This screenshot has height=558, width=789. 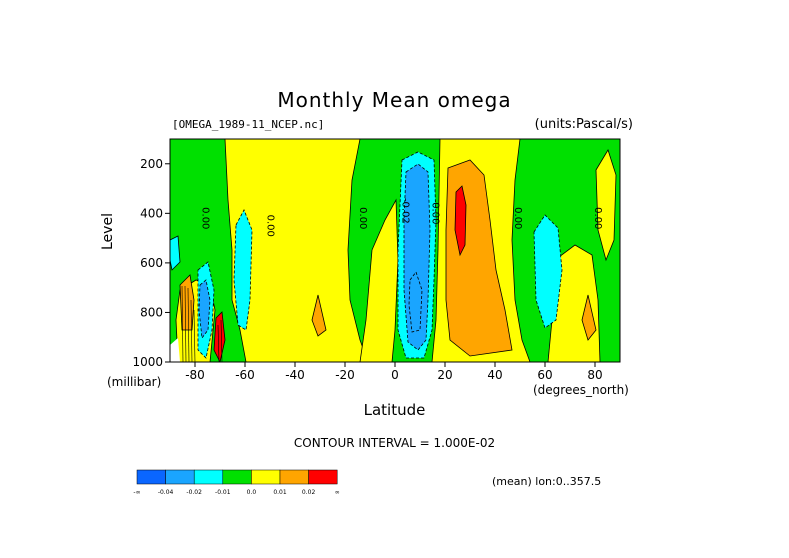 What do you see at coordinates (444, 375) in the screenshot?
I see `x-tick-label: 20` at bounding box center [444, 375].